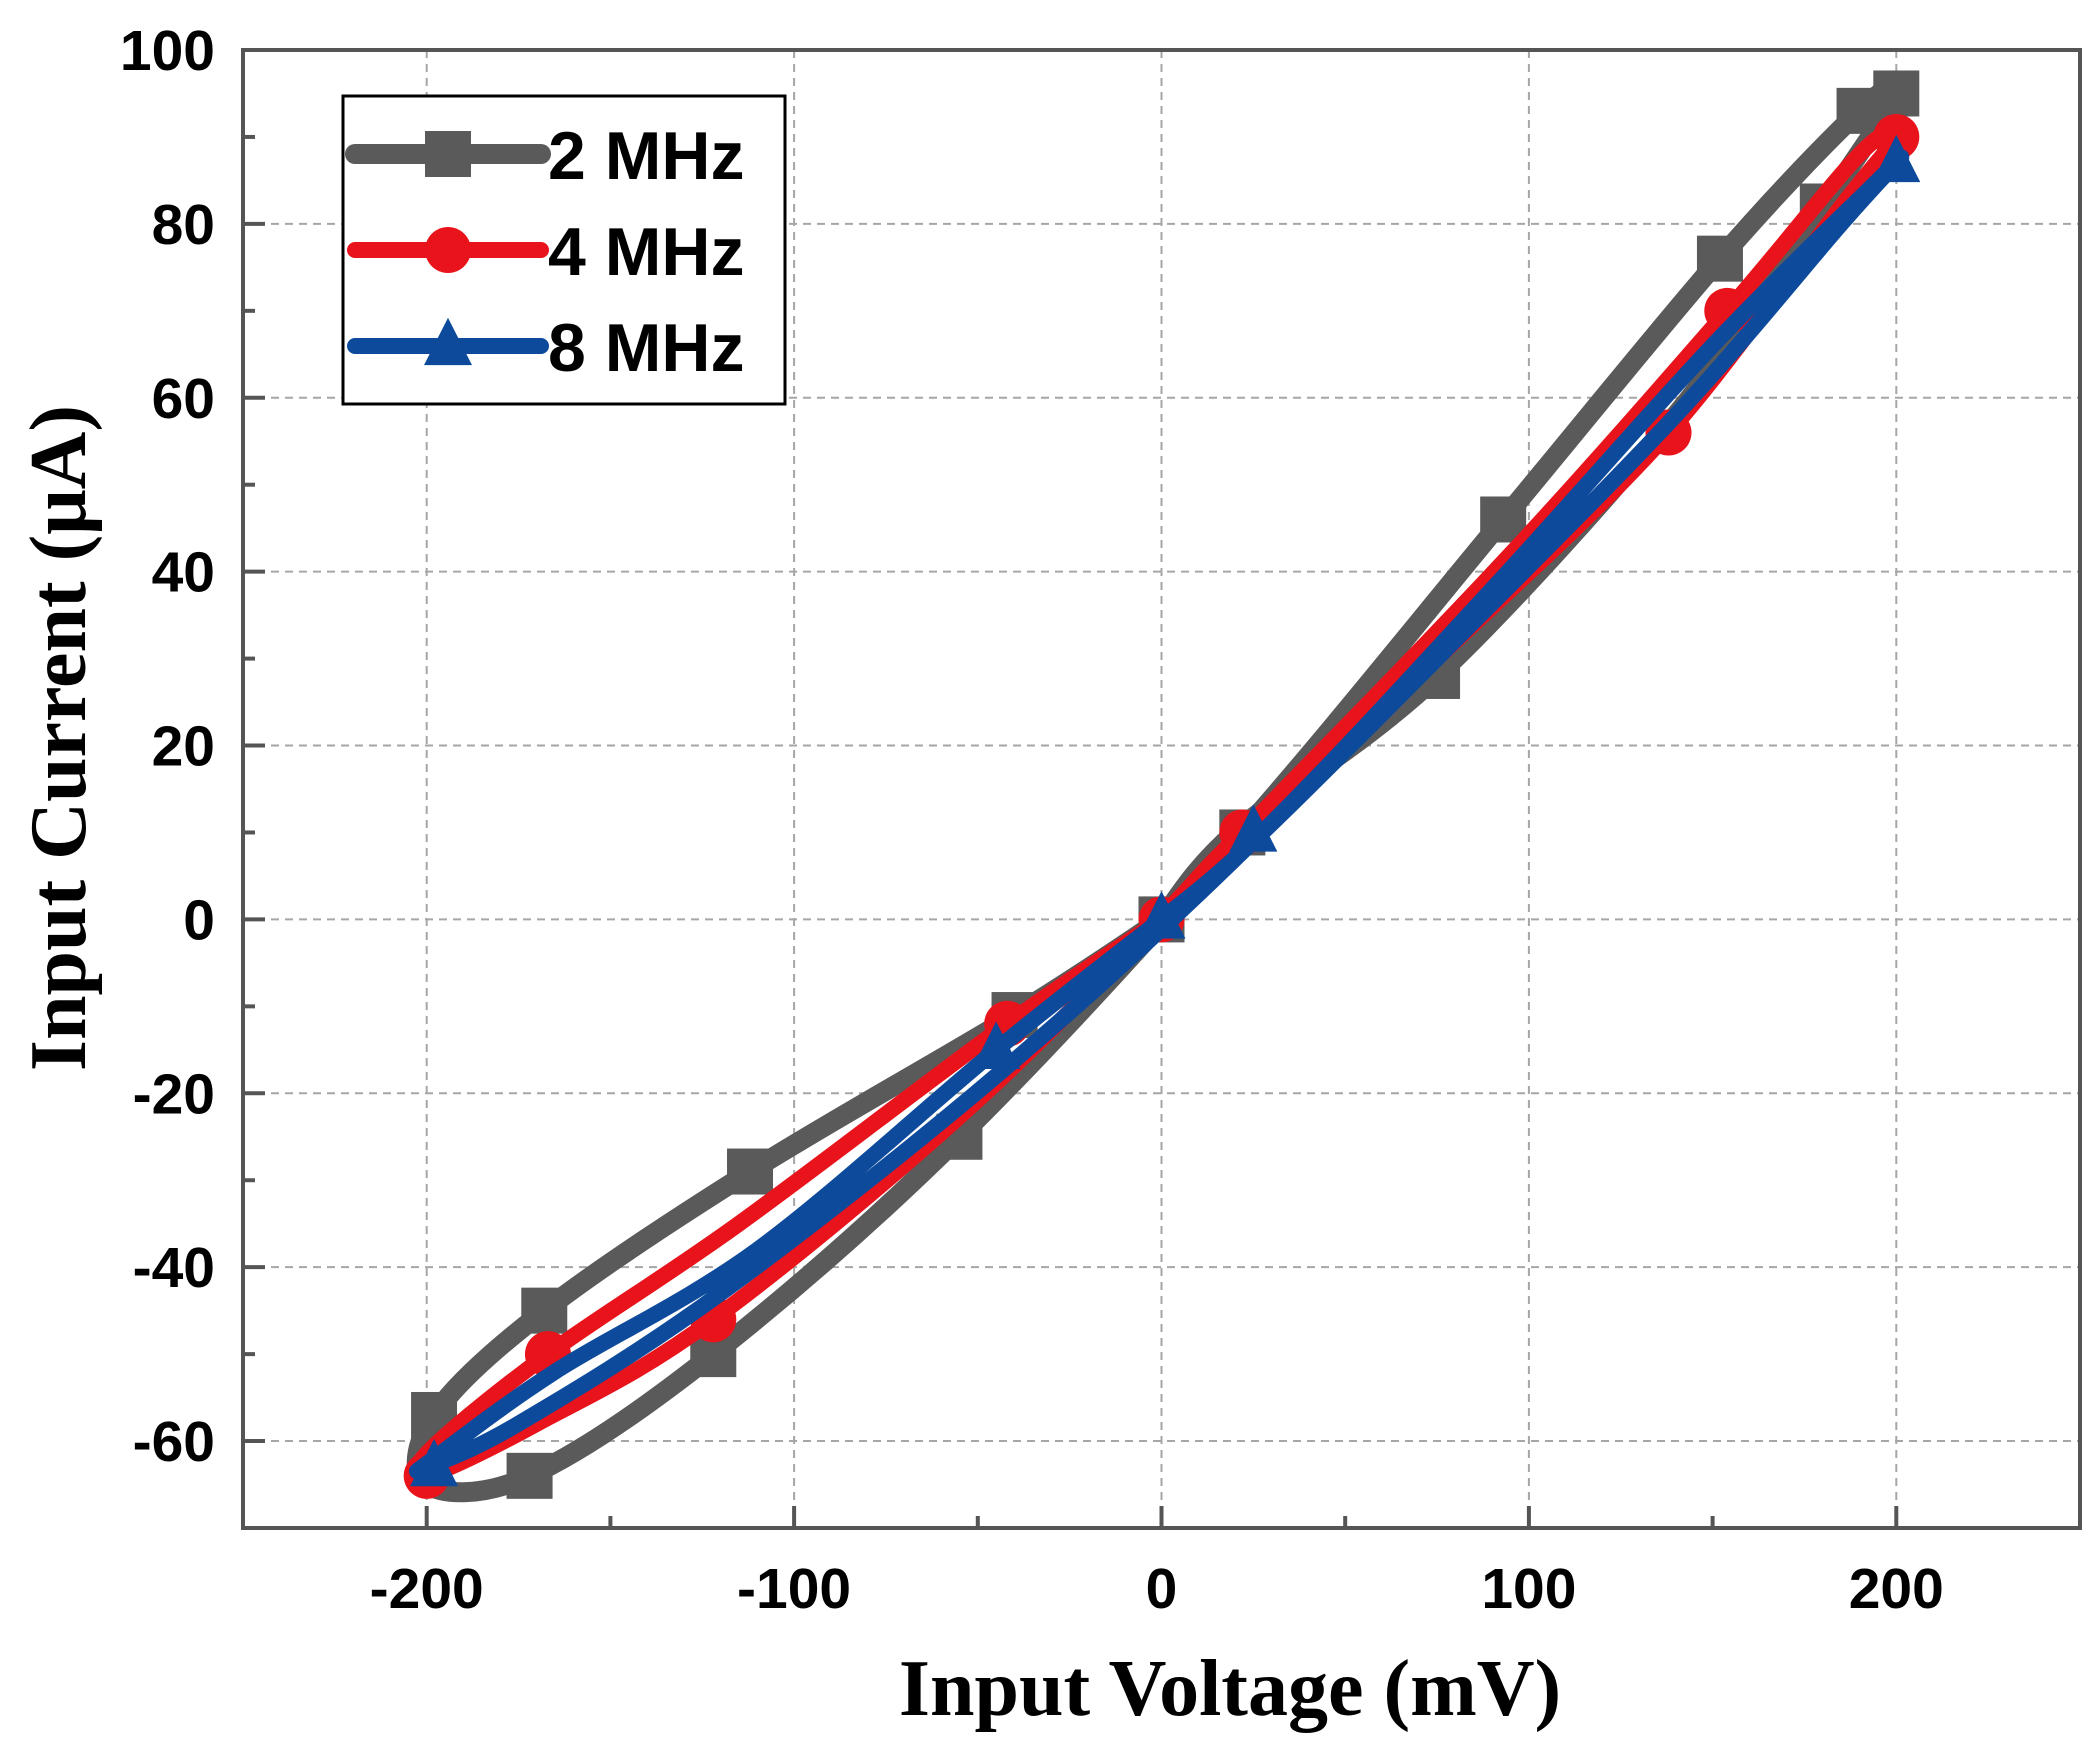 Image resolution: width=2094 pixels, height=1745 pixels. What do you see at coordinates (1528, 1589) in the screenshot?
I see `x-tick-label: 100` at bounding box center [1528, 1589].